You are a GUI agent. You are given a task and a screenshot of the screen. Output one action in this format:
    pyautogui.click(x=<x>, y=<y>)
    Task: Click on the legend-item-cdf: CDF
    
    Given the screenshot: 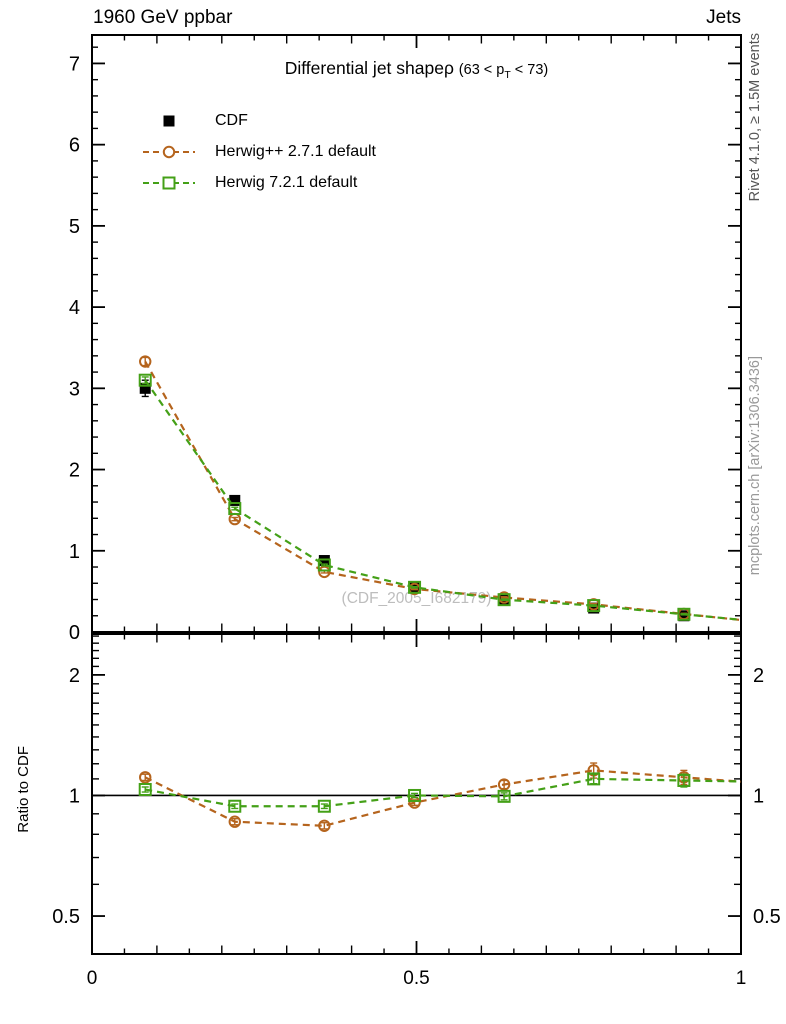 What is the action you would take?
    pyautogui.click(x=259, y=120)
    